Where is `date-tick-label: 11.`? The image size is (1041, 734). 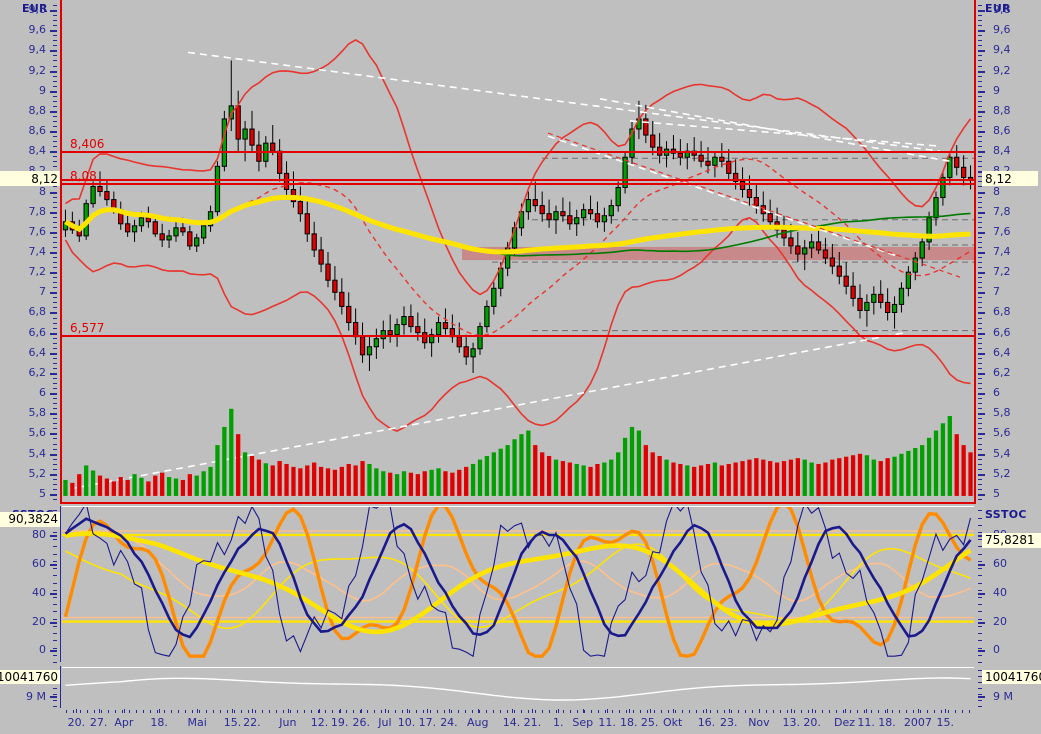
date-tick-label: 11. is located at coordinates (866, 722).